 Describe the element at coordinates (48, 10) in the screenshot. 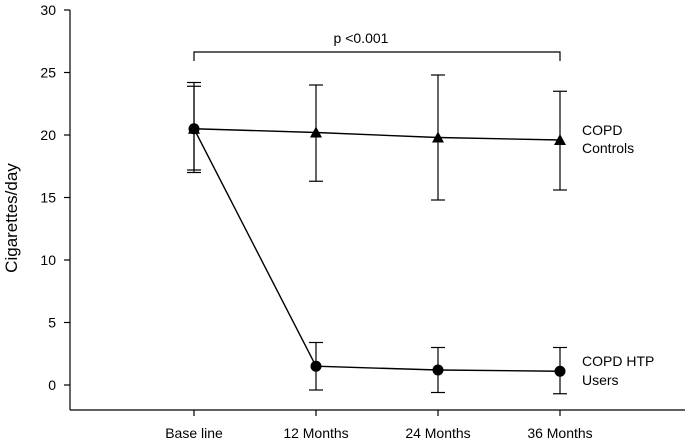

I see `y-tick-label: 30` at that location.